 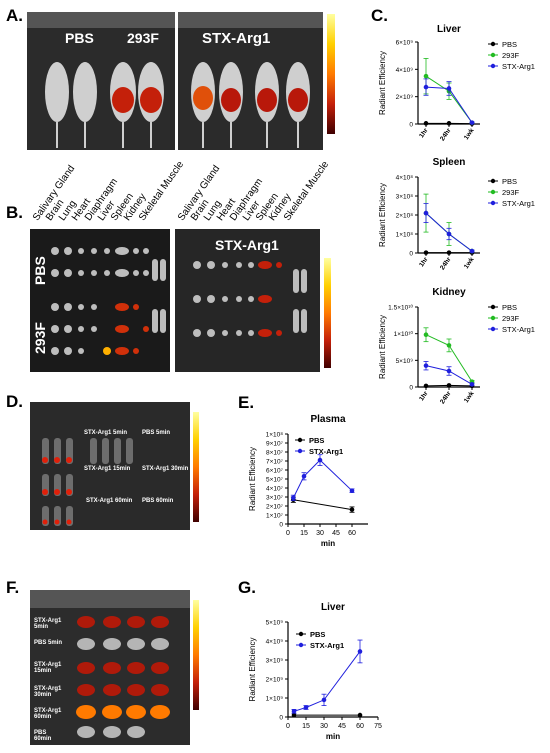 What do you see at coordinates (100, 300) in the screenshot?
I see `organ-image-left: PBS 293F` at bounding box center [100, 300].